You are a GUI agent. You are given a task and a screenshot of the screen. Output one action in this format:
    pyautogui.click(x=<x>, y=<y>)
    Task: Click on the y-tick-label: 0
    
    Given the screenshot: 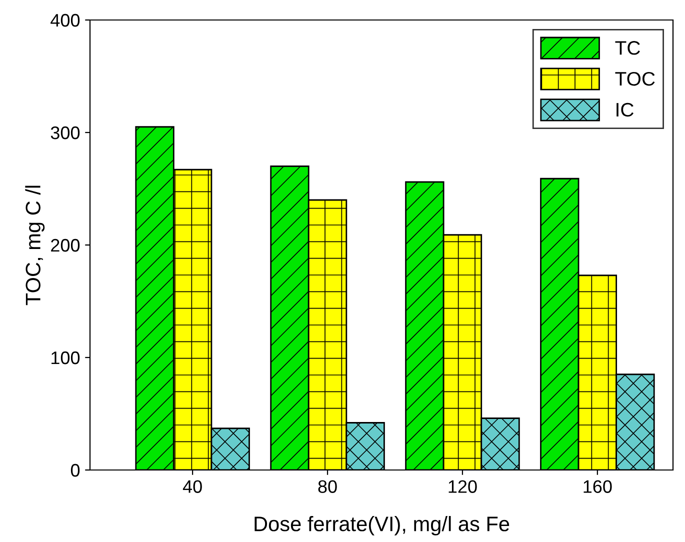 What is the action you would take?
    pyautogui.click(x=75, y=470)
    